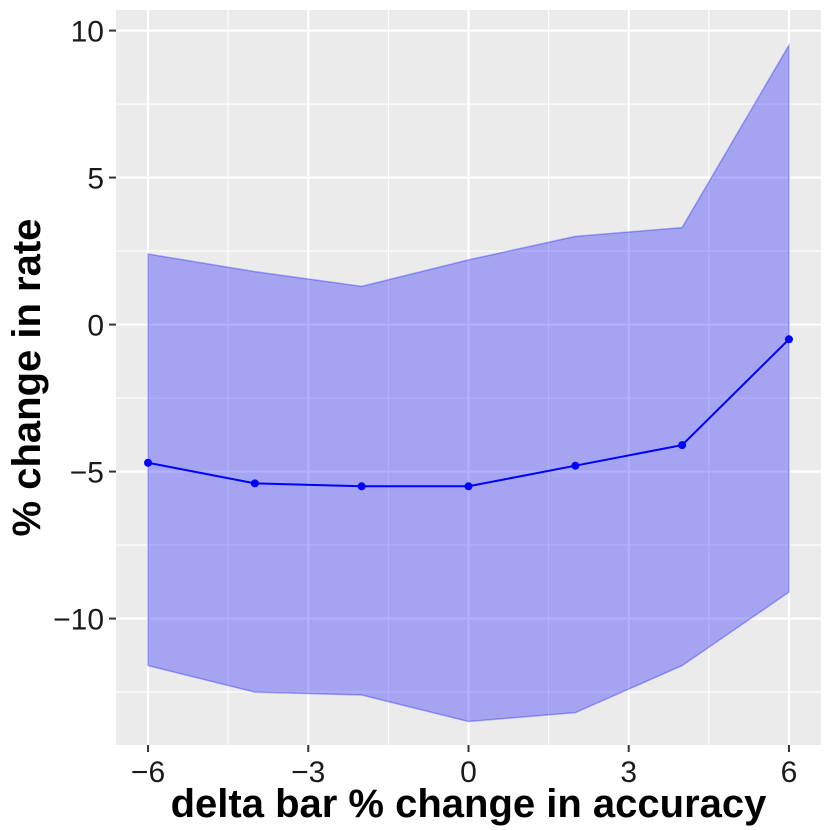 The image size is (830, 830). Describe the element at coordinates (95, 326) in the screenshot. I see `y-tick-label: 0` at that location.